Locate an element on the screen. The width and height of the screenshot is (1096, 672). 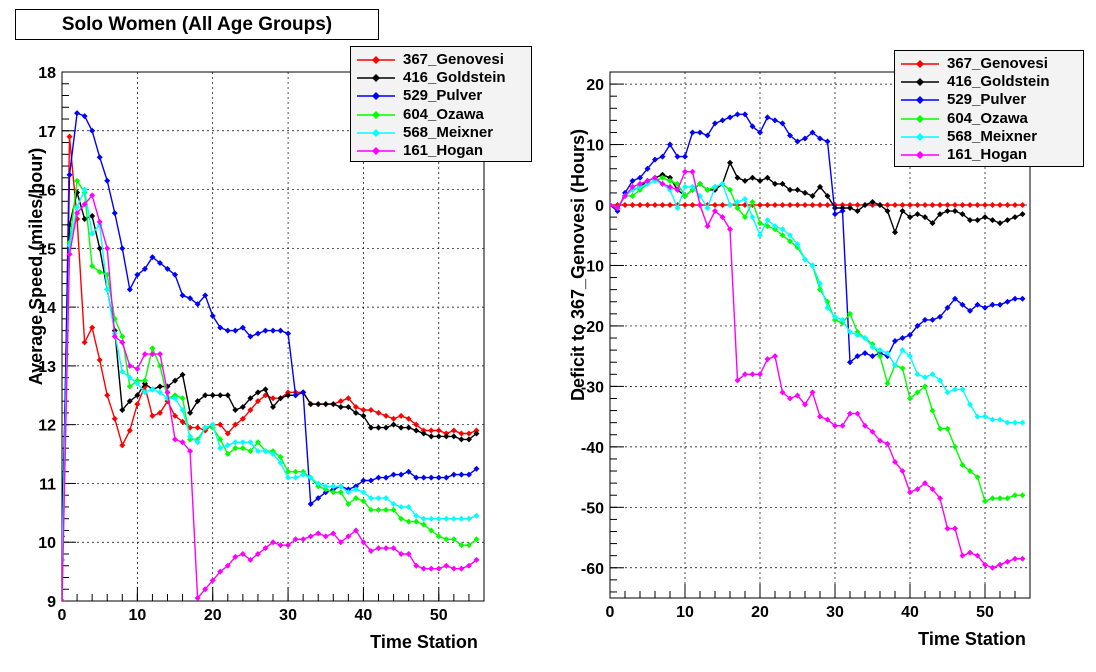
legend-item-604_Ozawa: 604_Ozawa is located at coordinates (989, 119).